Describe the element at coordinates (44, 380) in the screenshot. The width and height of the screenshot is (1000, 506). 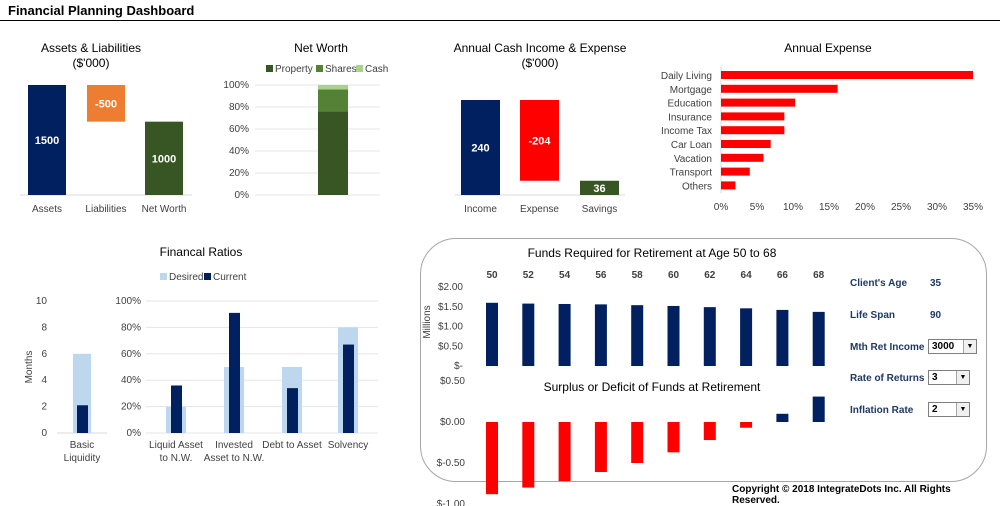
I see `y-tick-label: 4` at that location.